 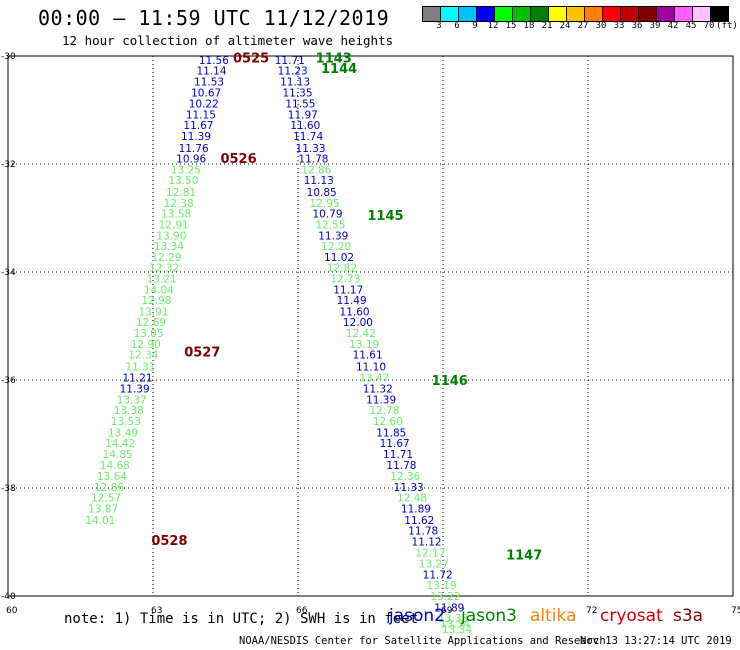 What do you see at coordinates (339, 69) in the screenshot?
I see `pass-time-label: 1144` at bounding box center [339, 69].